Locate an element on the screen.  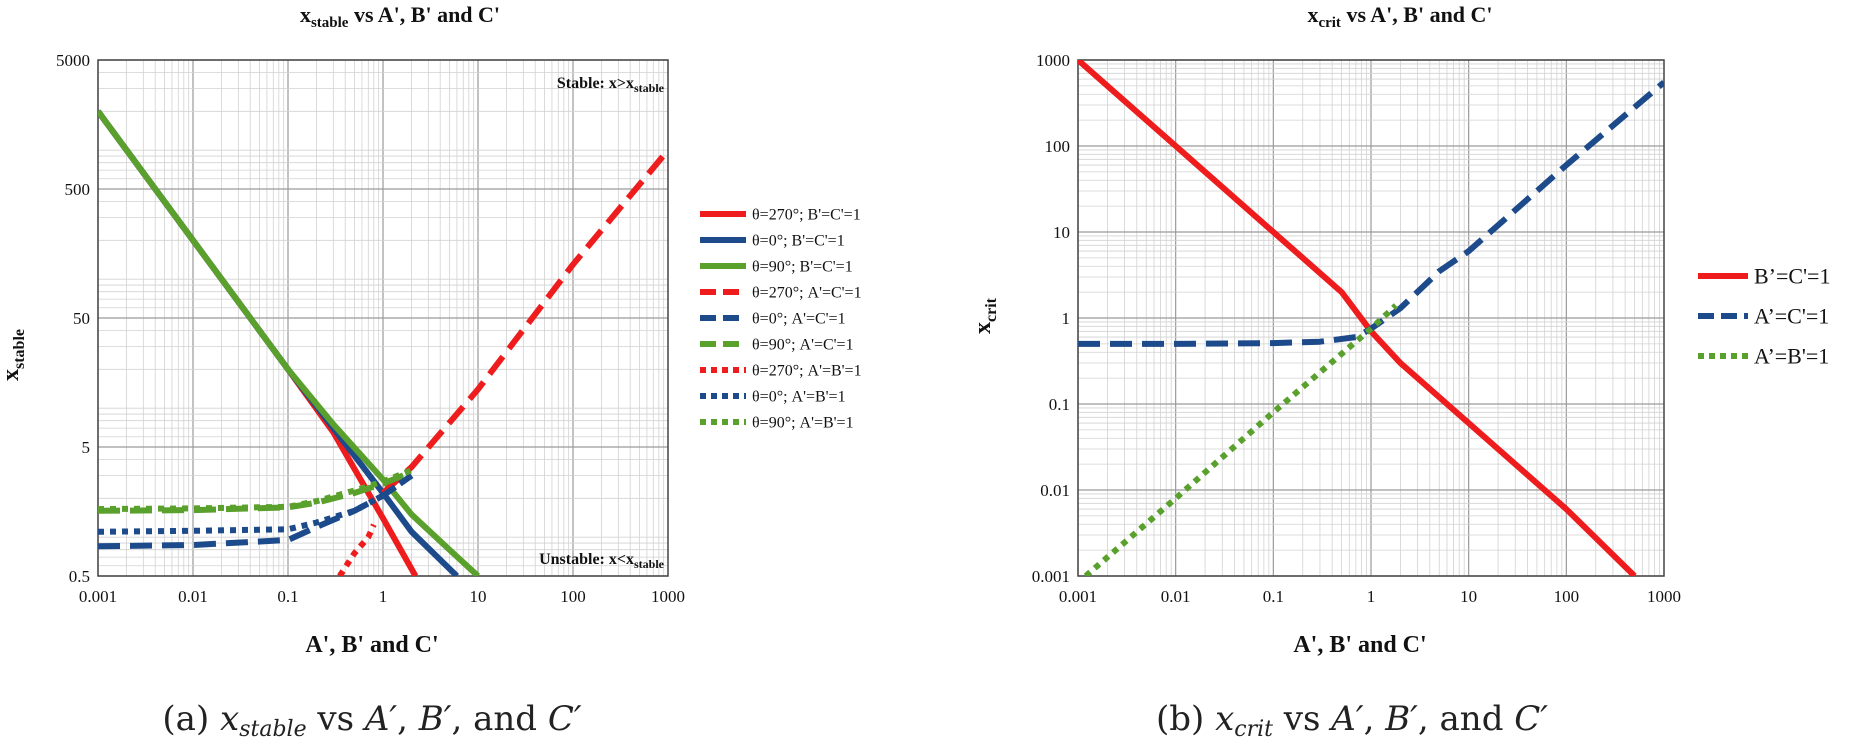
chart-a-annotation-stable: Stable: x>xstable is located at coordinates (611, 85).